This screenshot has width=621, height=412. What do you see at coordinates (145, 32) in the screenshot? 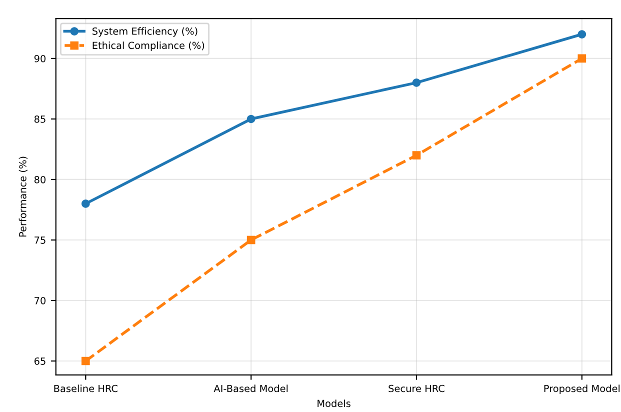
I see `legend-label: System Efficiency (%)` at bounding box center [145, 32].